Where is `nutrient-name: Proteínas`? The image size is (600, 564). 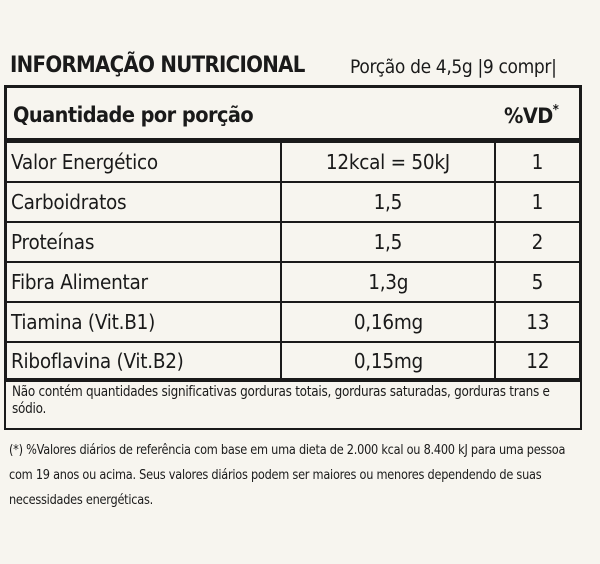
nutrient-name: Proteínas is located at coordinates (53, 242).